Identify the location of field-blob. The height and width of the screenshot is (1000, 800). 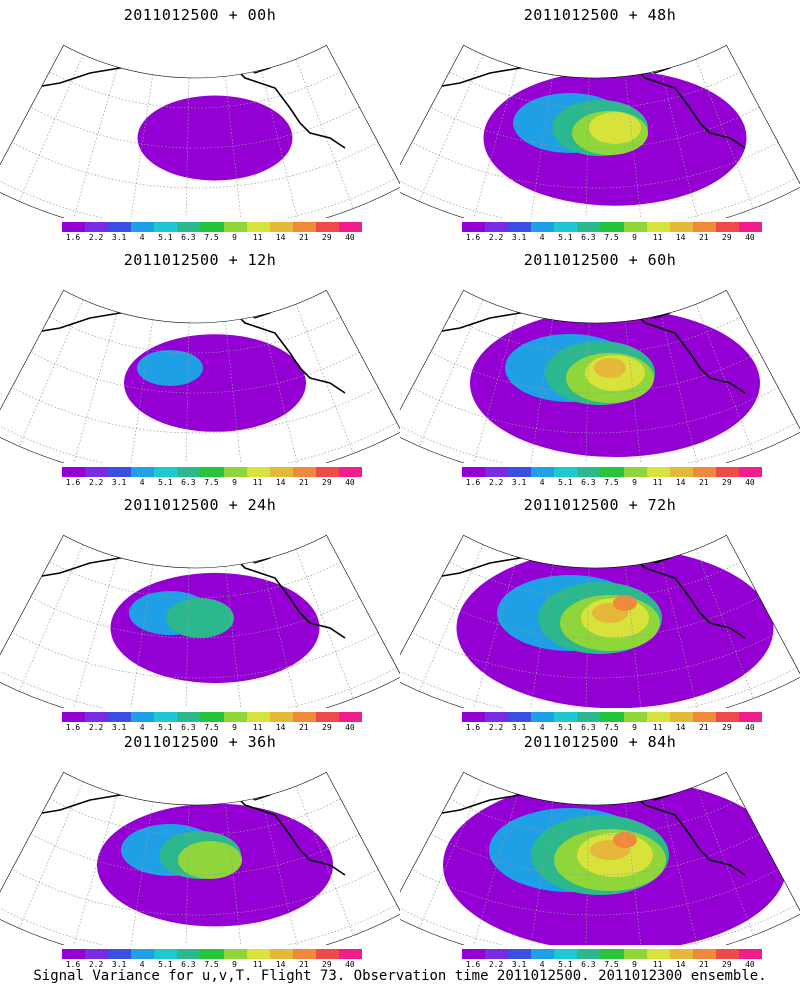
(210, 860).